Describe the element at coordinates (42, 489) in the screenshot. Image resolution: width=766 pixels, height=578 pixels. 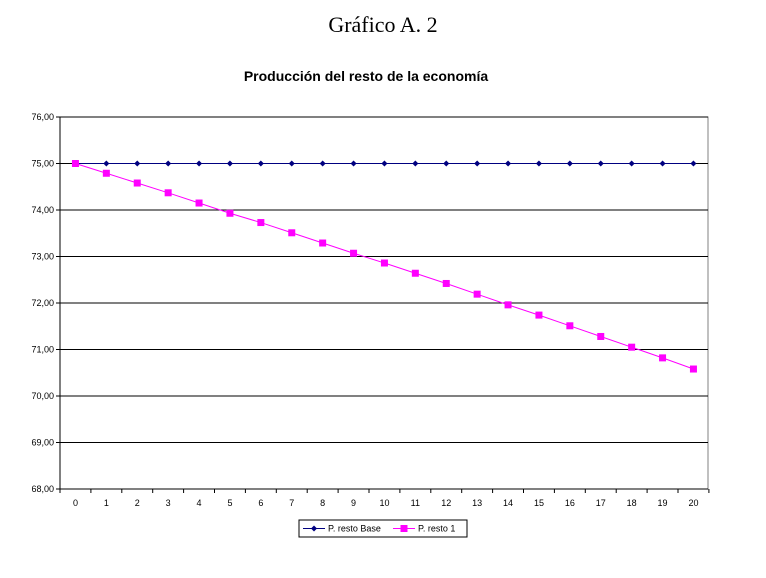
I see `y-tick-label: 68,00` at that location.